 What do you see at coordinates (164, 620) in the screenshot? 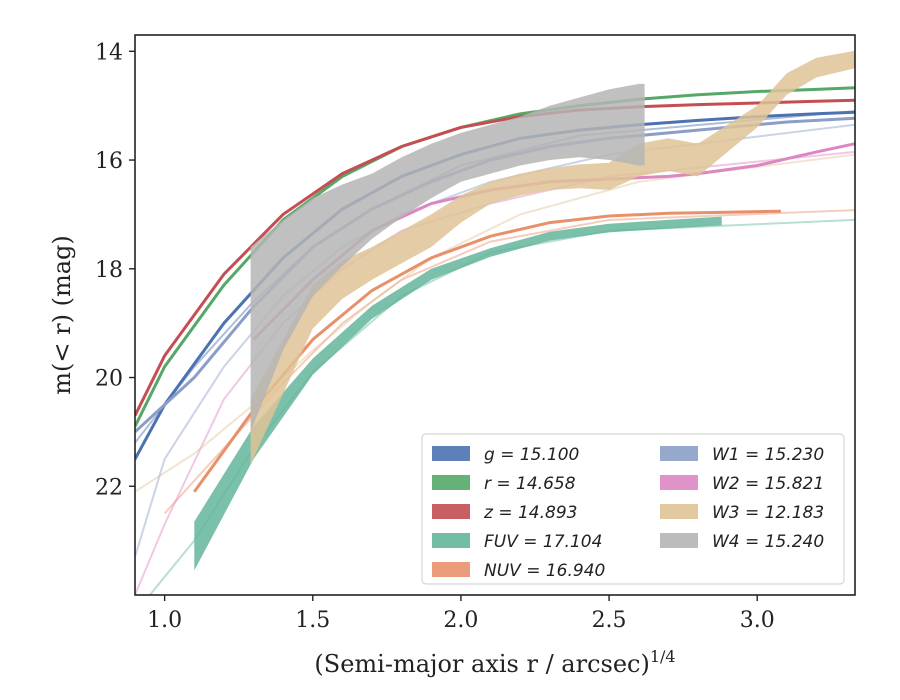
I see `x-tick-label-0: 1.0` at bounding box center [164, 620].